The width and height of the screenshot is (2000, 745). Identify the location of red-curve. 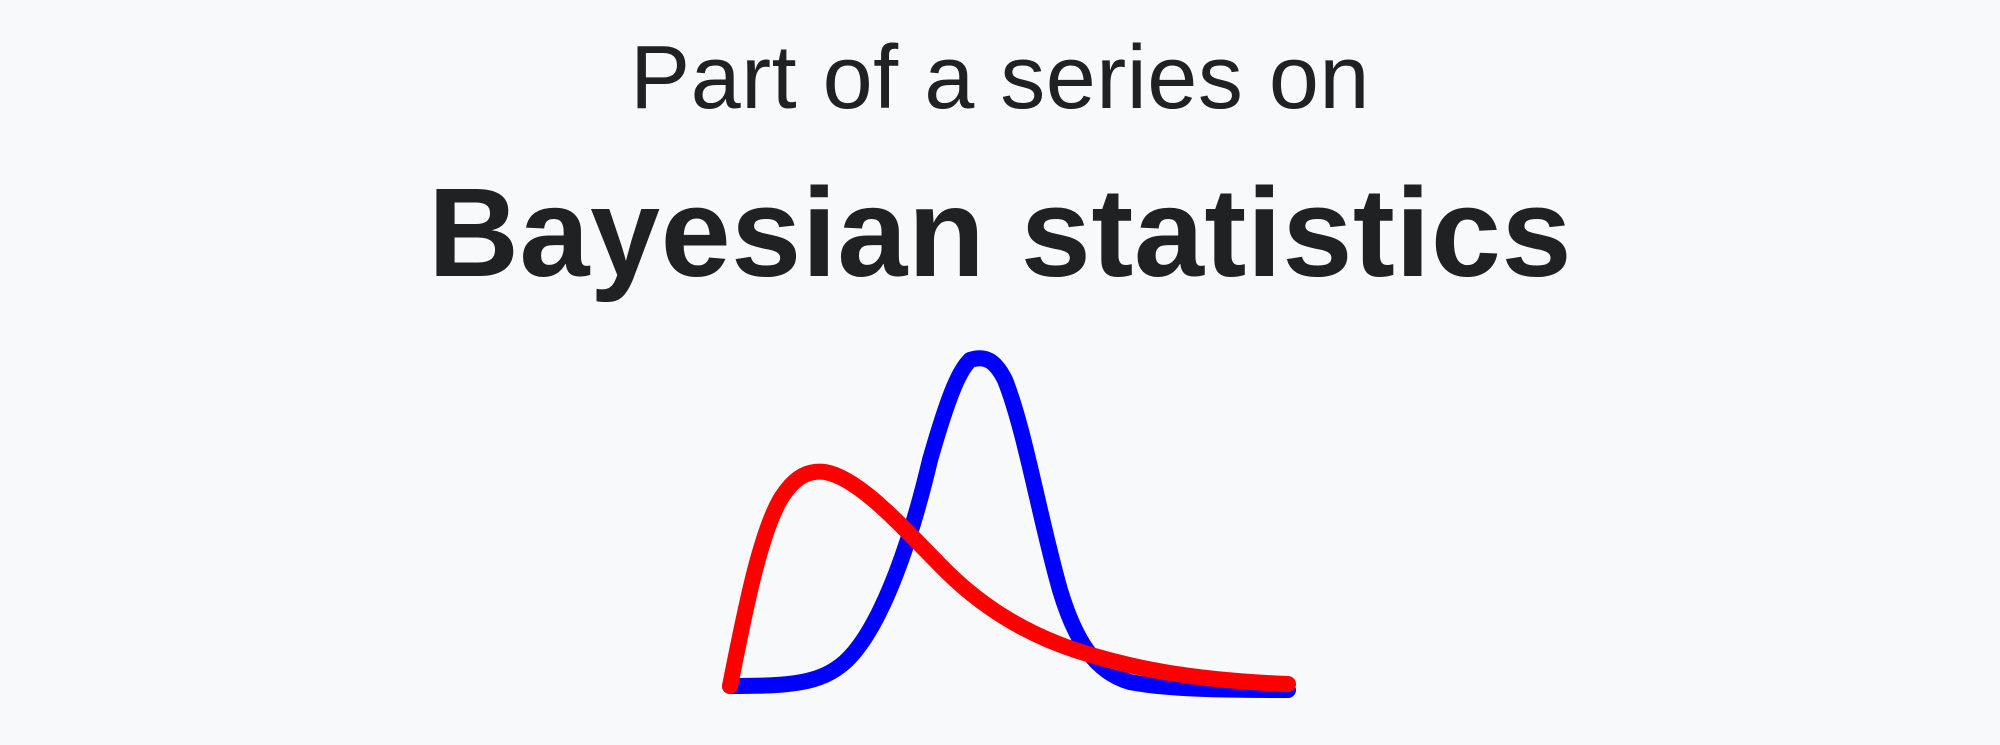
(1009, 578).